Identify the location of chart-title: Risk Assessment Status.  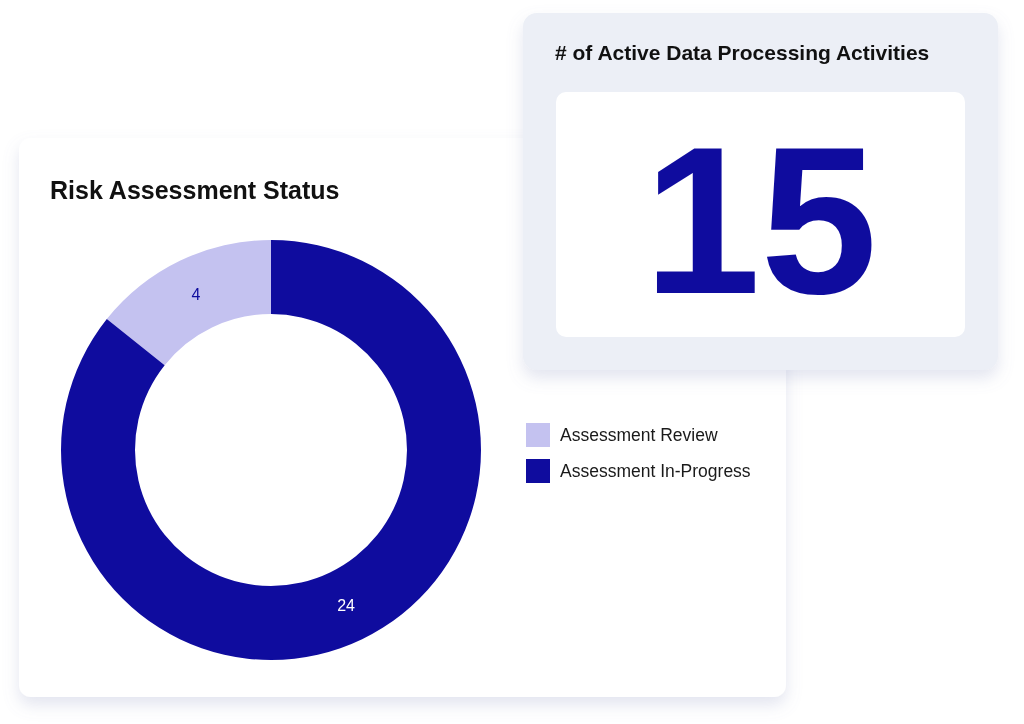
(195, 190).